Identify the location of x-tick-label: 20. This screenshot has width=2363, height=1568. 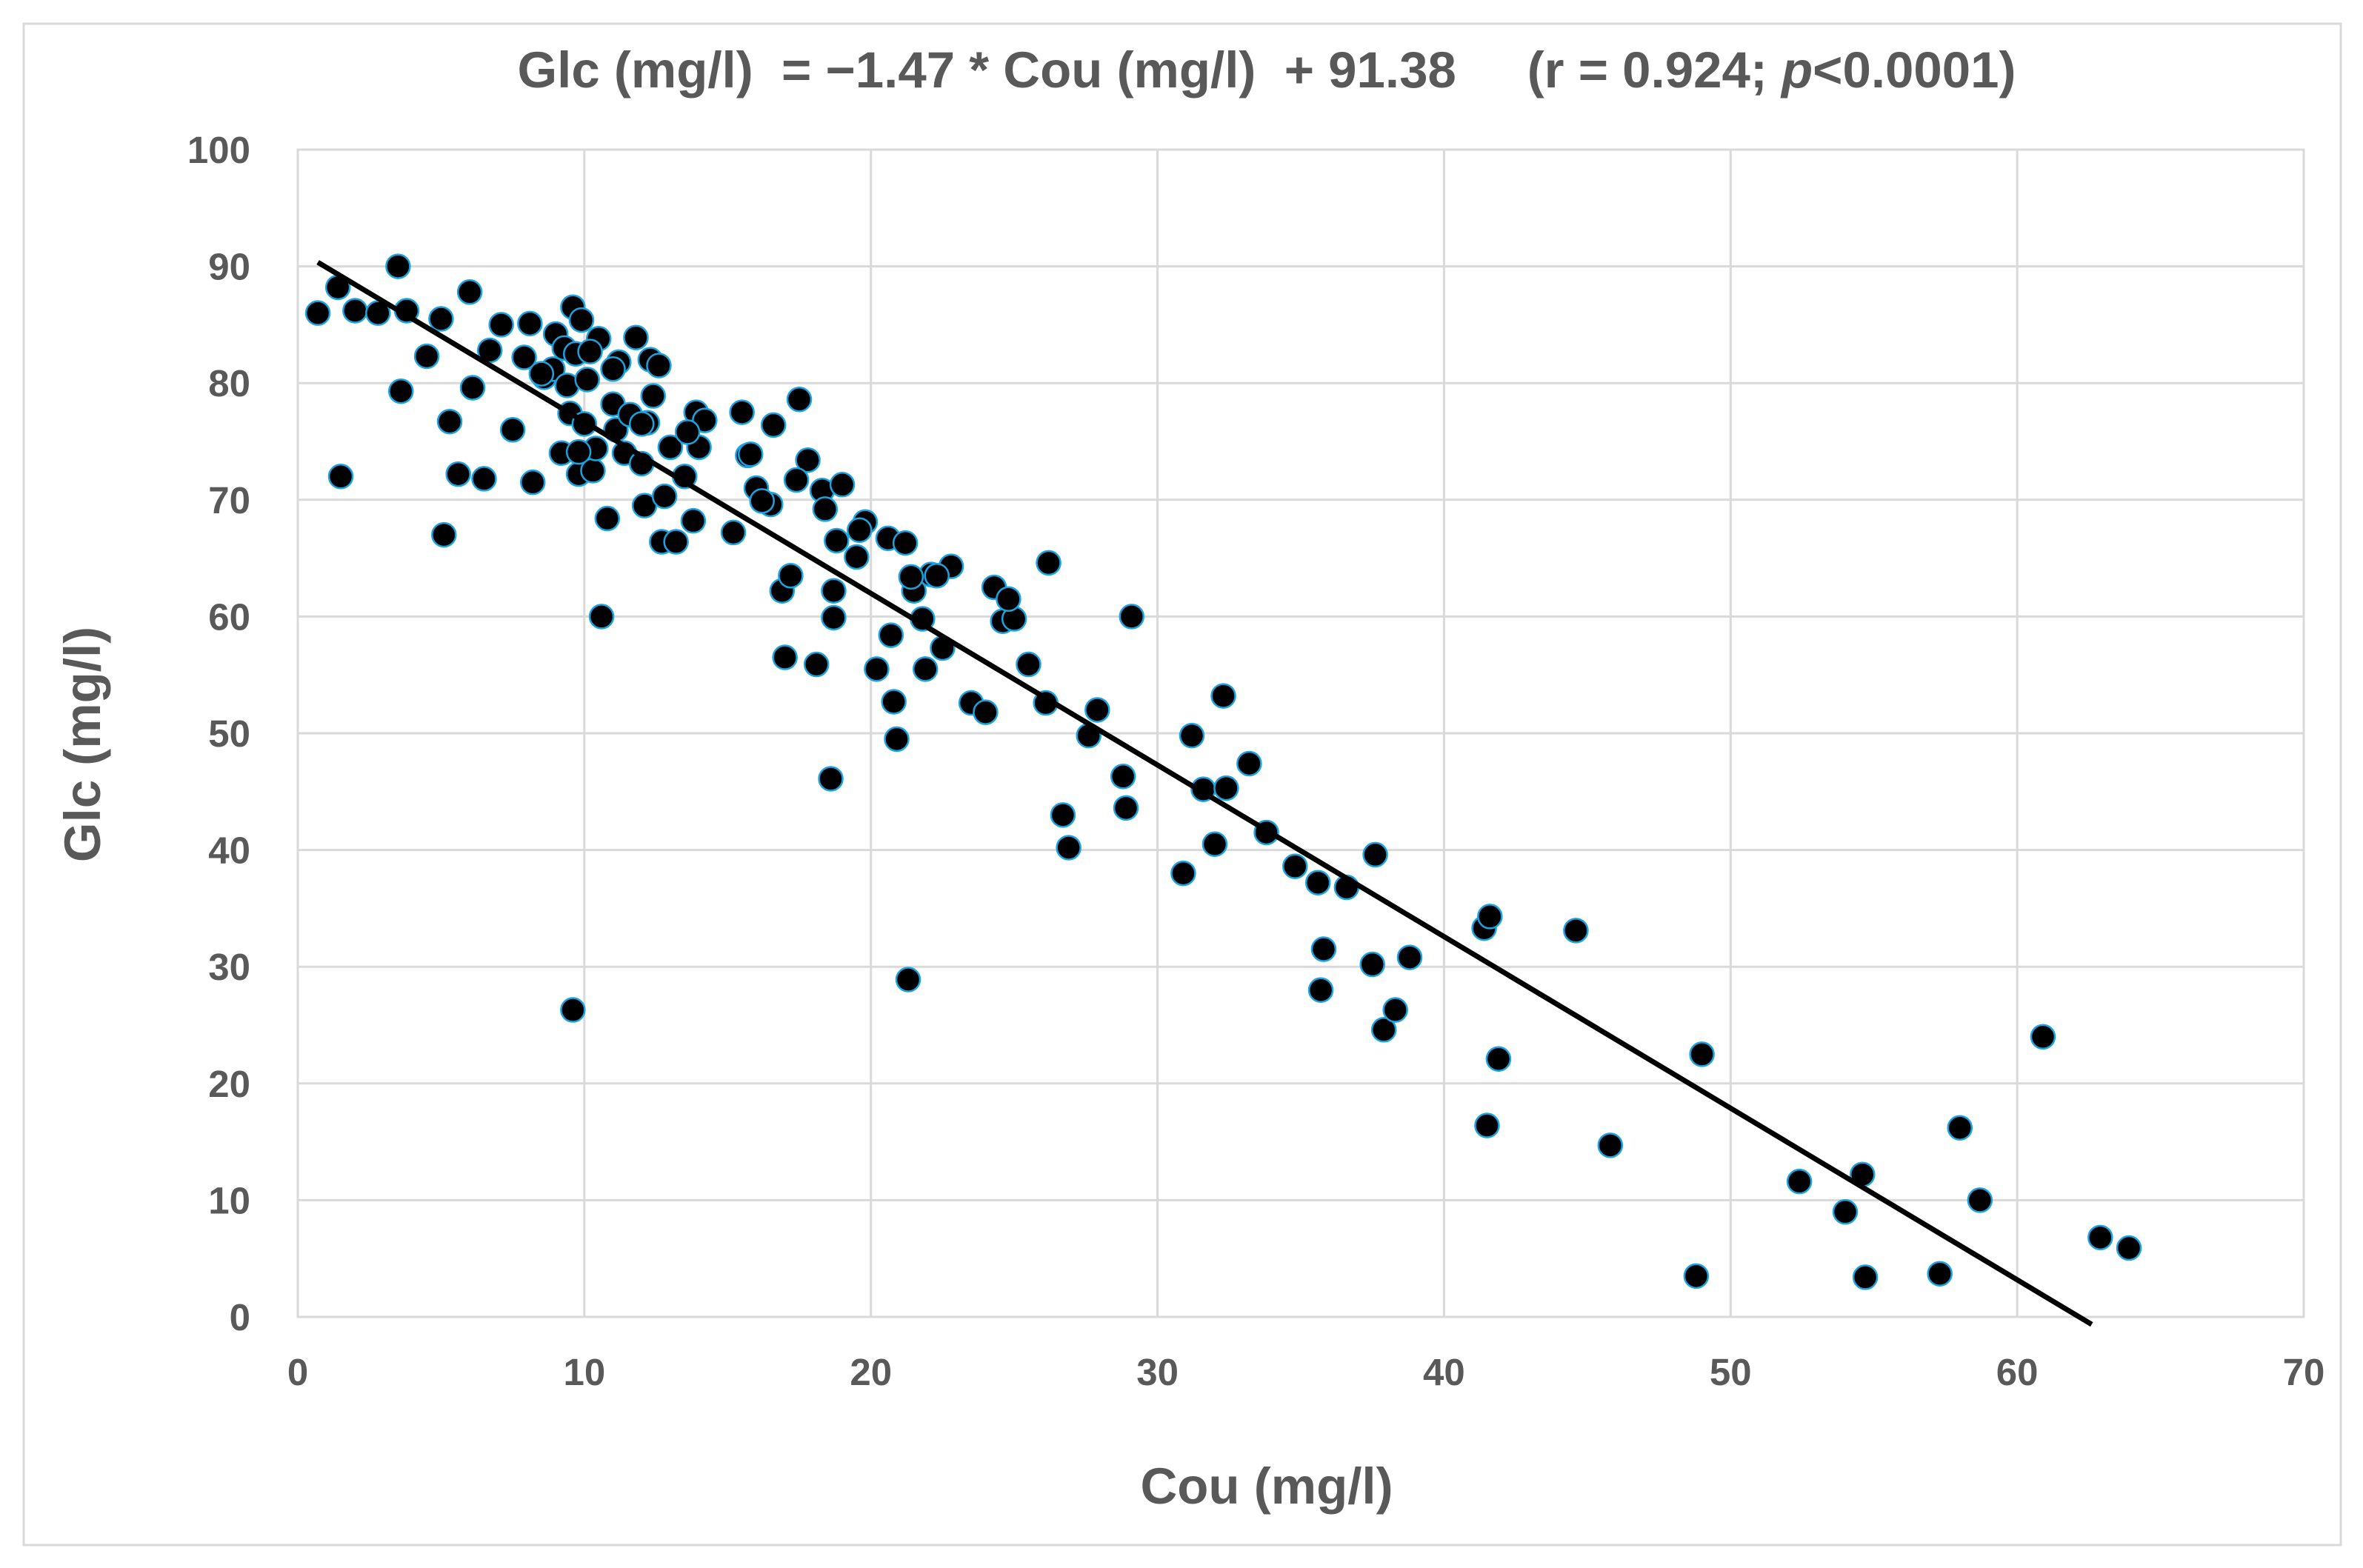
(871, 1372).